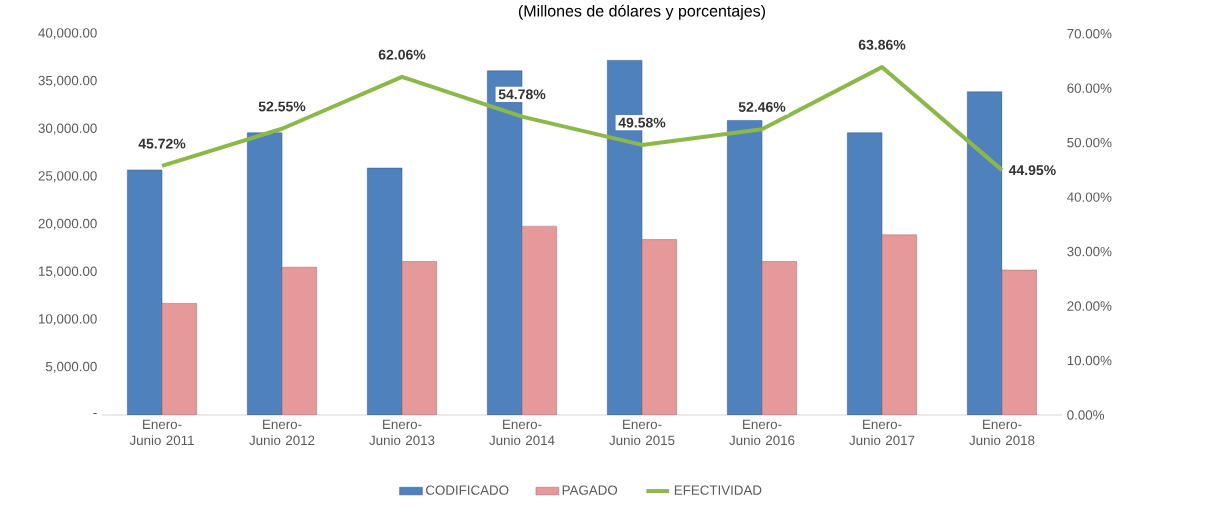 Image resolution: width=1219 pixels, height=529 pixels. I want to click on data-label: 52.46%, so click(762, 106).